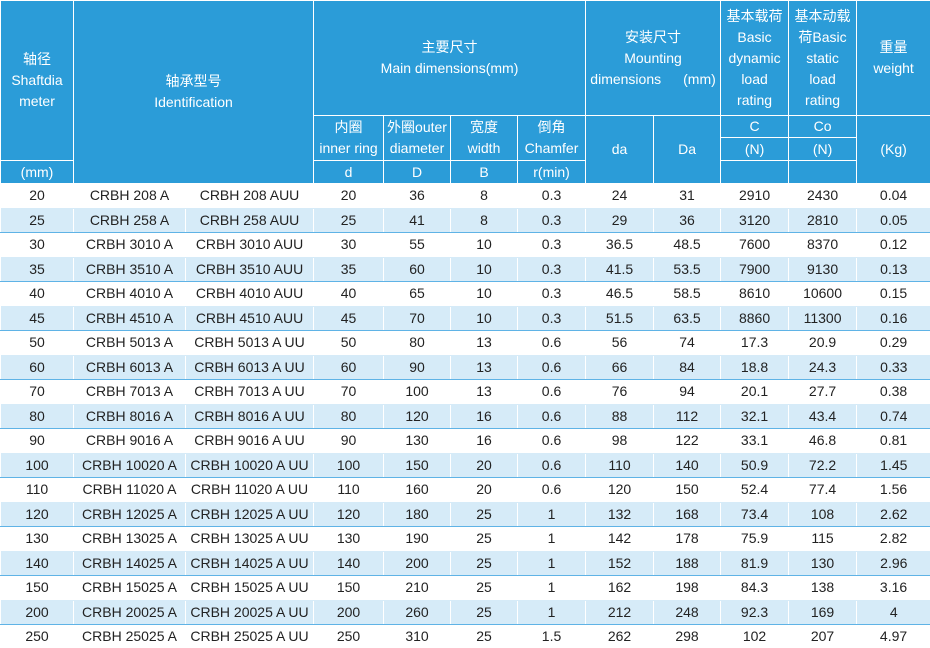  I want to click on table-cell: 70, so click(417, 318).